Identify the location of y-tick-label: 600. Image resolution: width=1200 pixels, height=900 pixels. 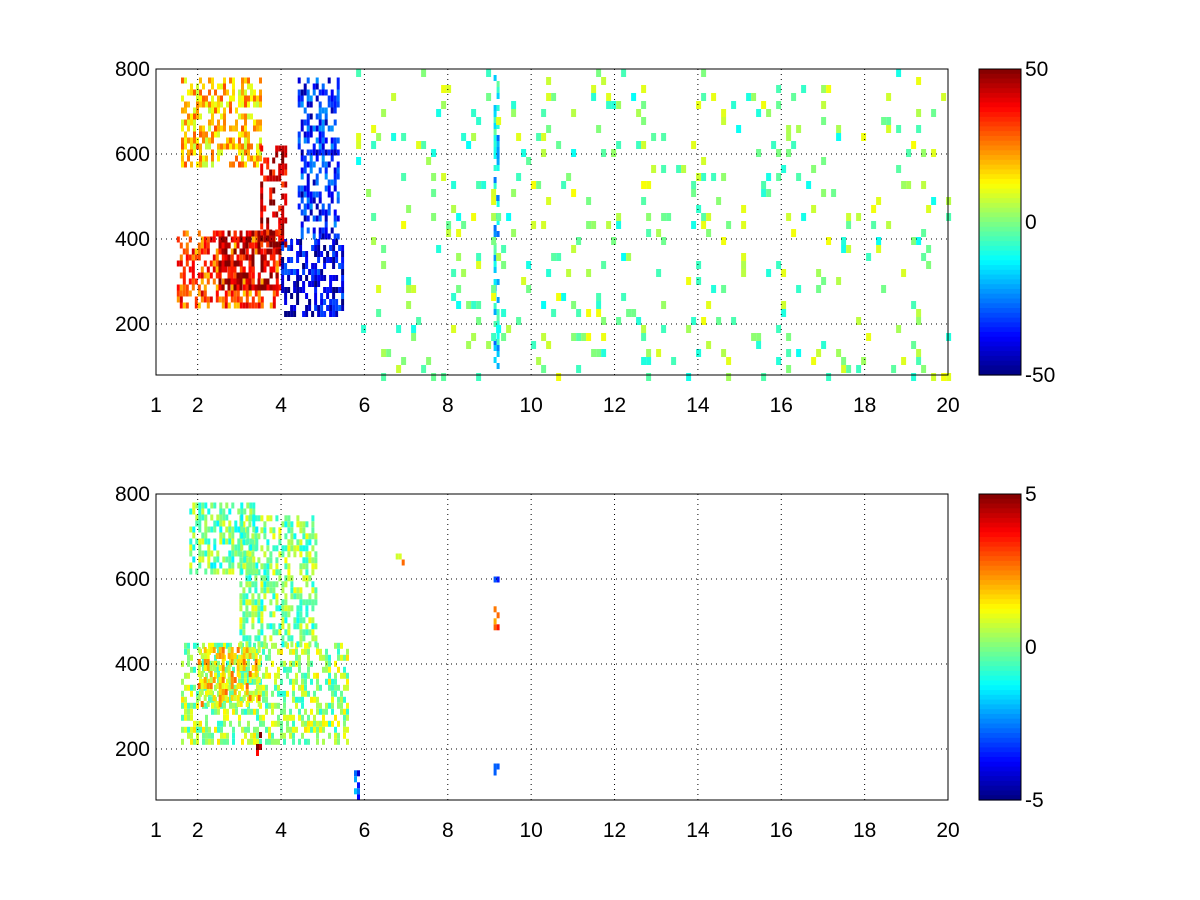
(132, 579).